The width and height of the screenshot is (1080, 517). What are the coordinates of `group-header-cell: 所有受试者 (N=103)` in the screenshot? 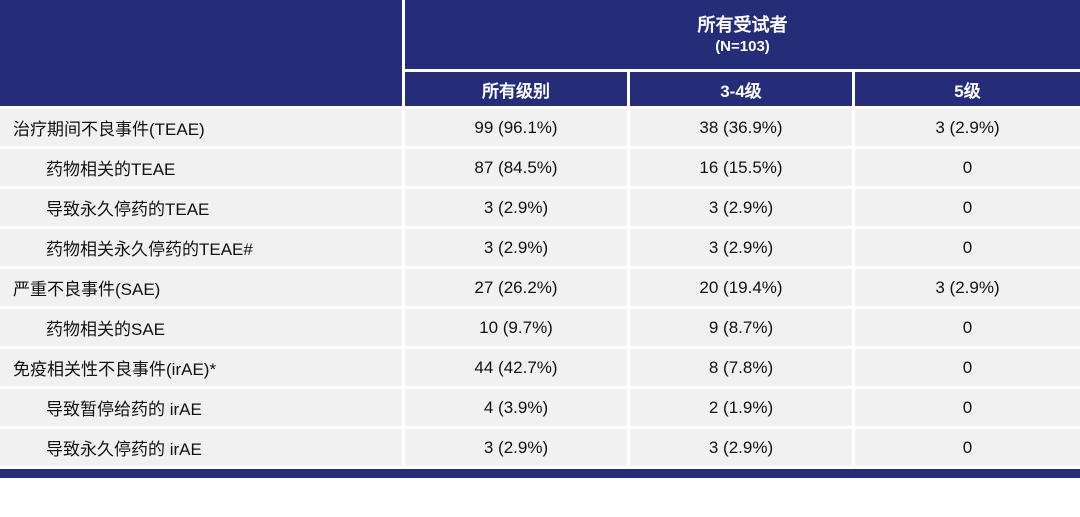 It's located at (742, 36).